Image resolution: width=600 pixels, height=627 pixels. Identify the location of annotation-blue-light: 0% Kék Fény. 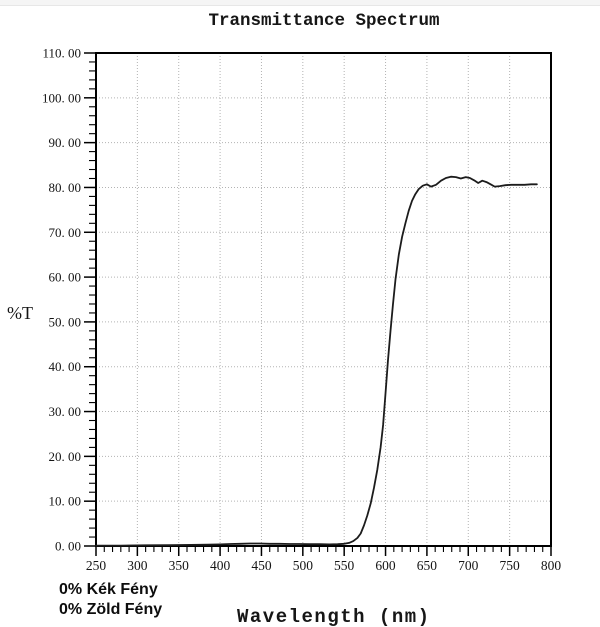
(108, 589).